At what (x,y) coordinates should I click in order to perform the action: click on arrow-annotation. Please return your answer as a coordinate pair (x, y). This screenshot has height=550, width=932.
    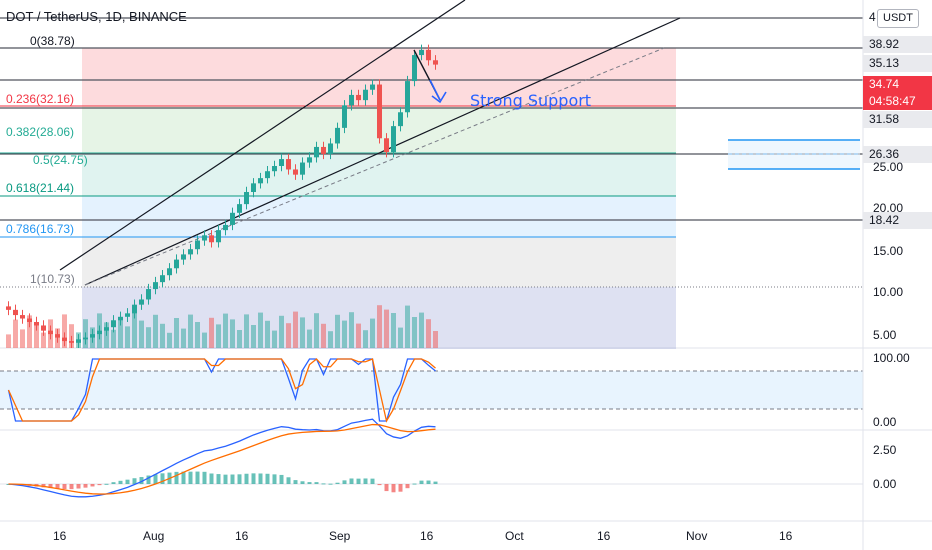
    Looking at the image, I should click on (430, 76).